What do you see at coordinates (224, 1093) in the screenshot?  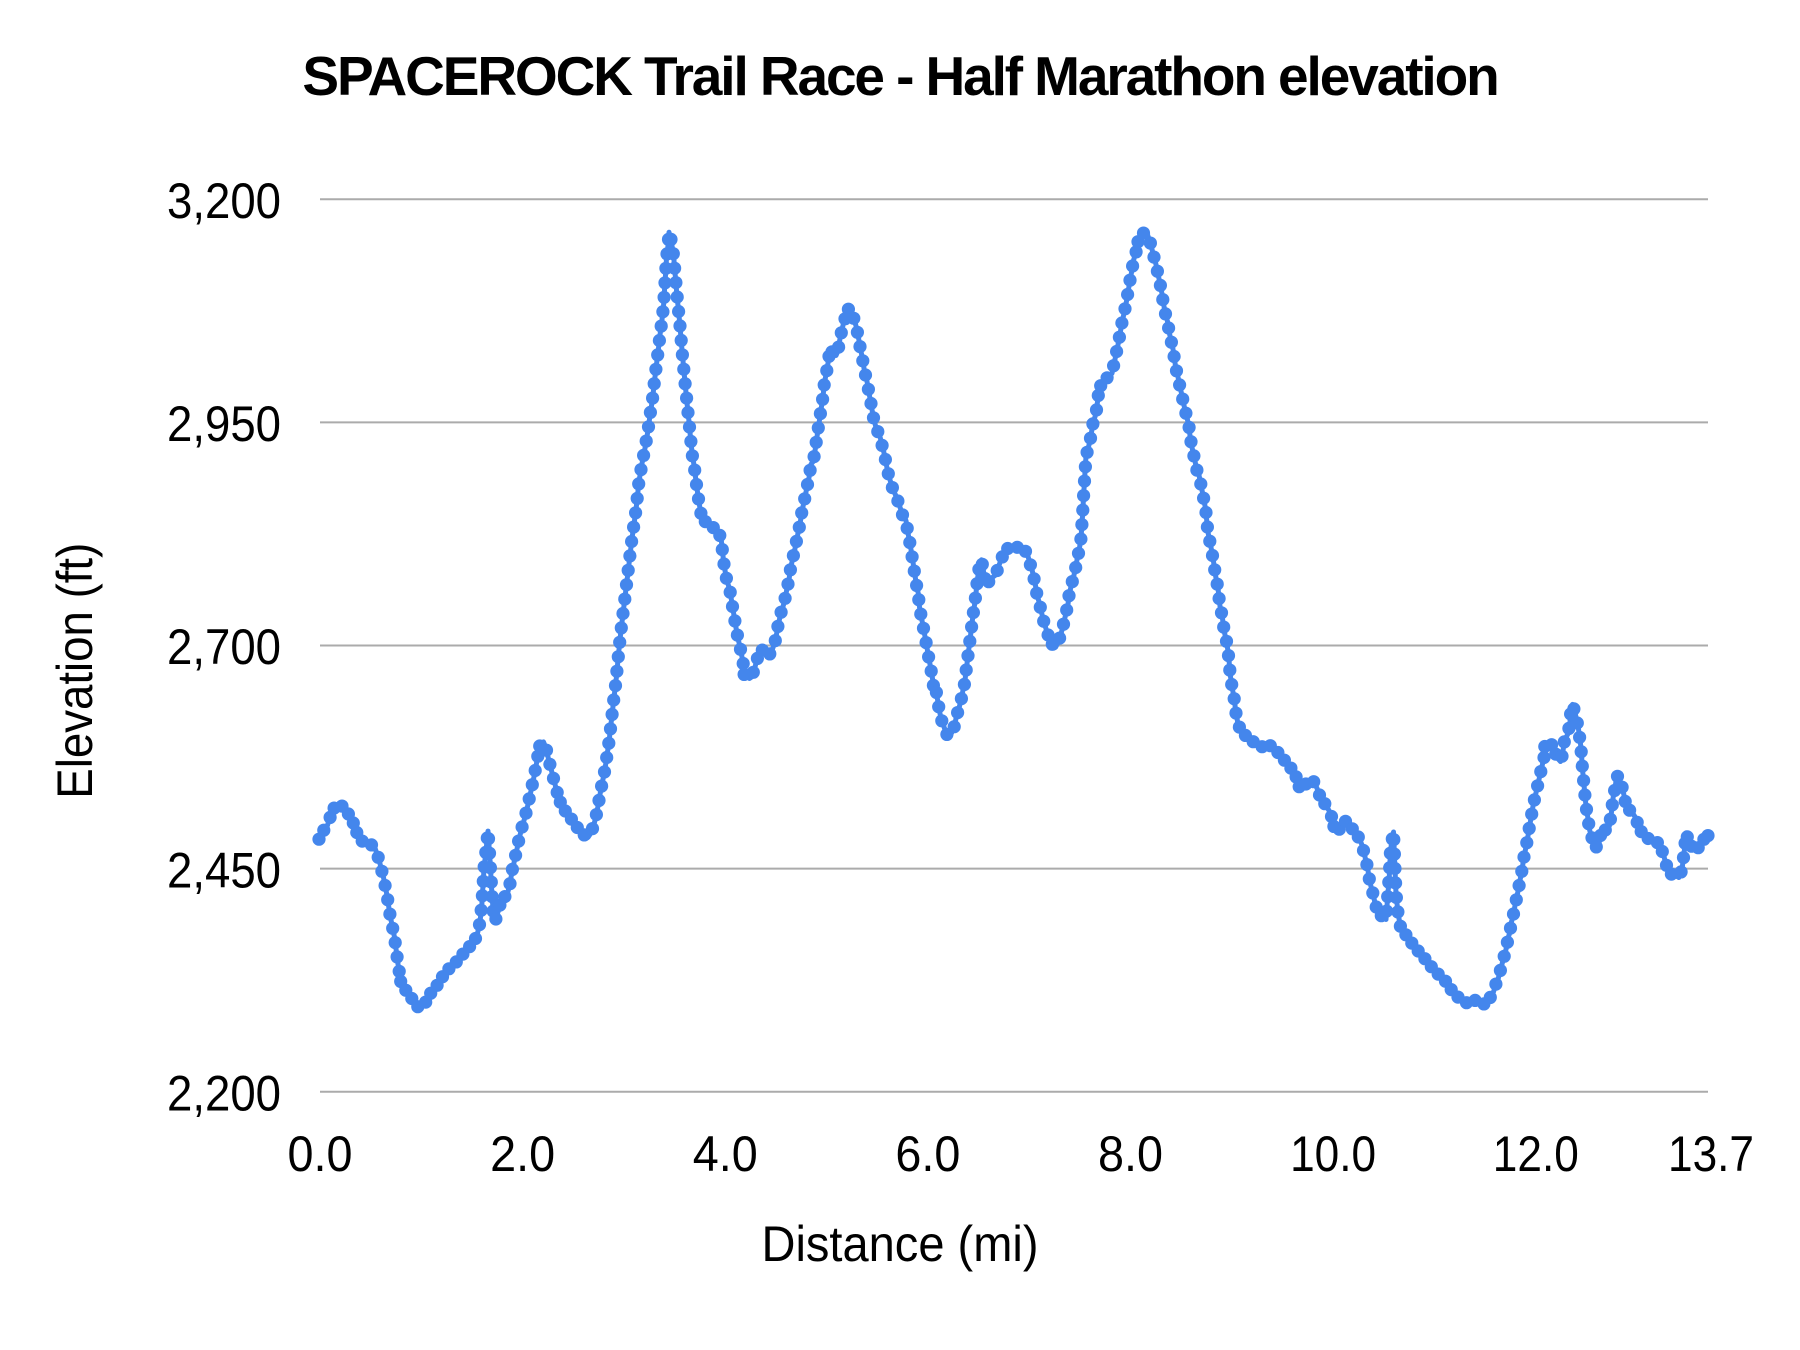 I see `svg-text: 2,200` at bounding box center [224, 1093].